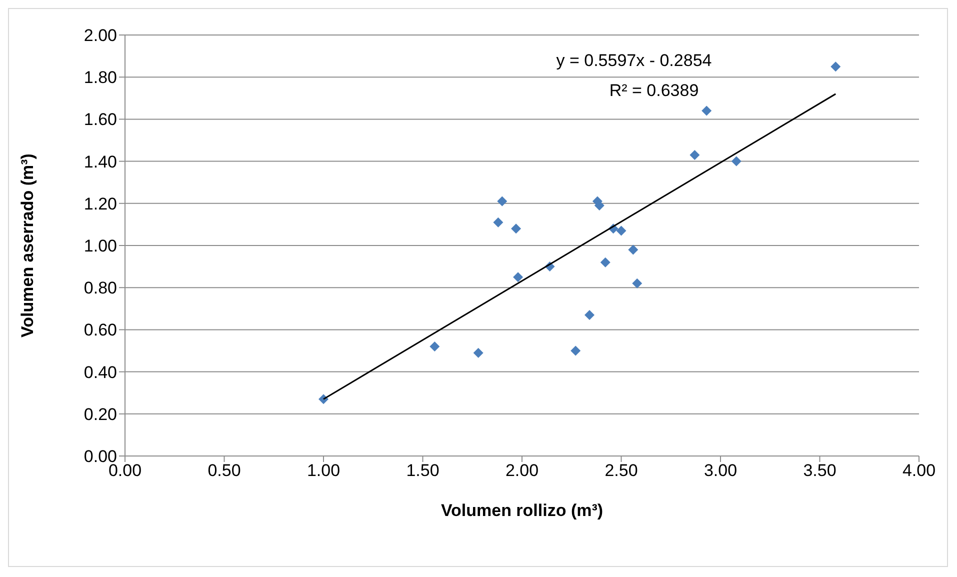  What do you see at coordinates (100, 204) in the screenshot?
I see `y-tick-label: 1.20` at bounding box center [100, 204].